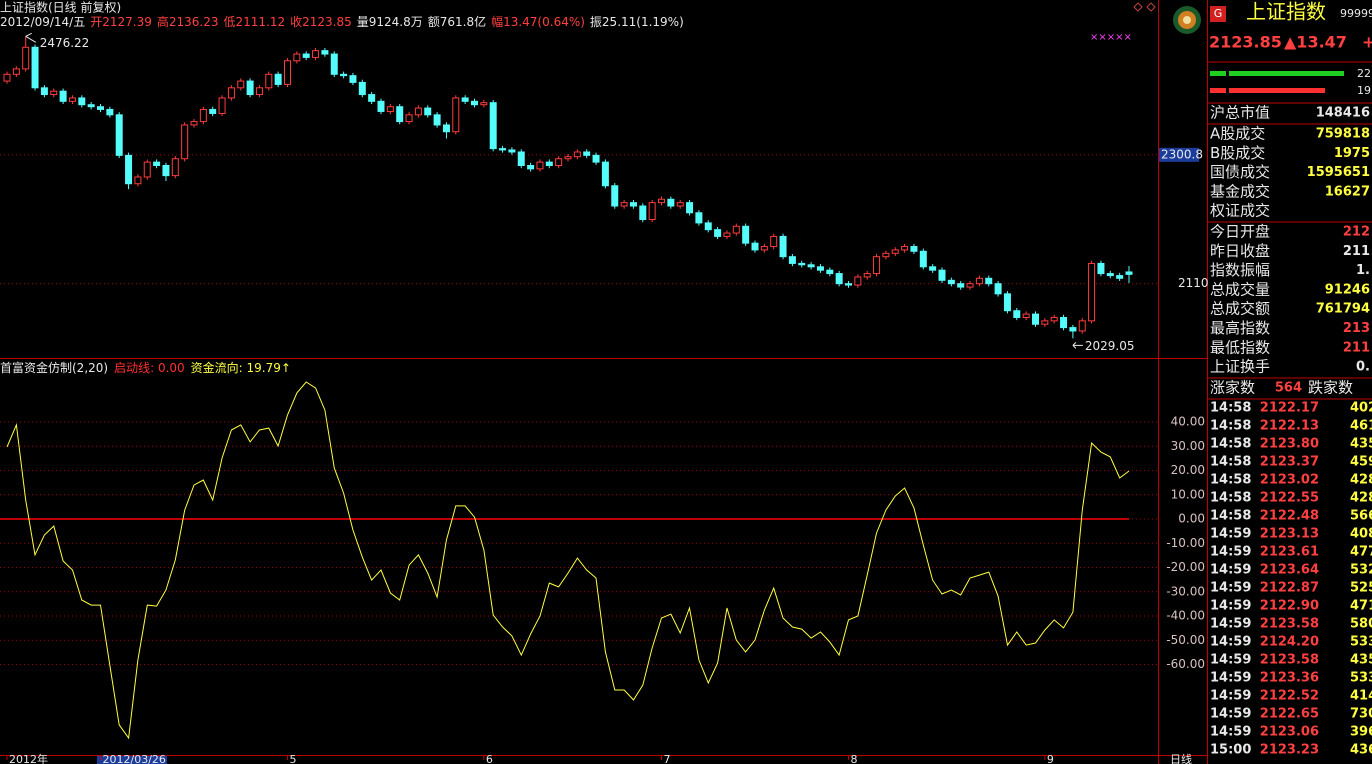 Image resolution: width=1372 pixels, height=764 pixels. I want to click on x-tick-label: 2012年, so click(28, 758).